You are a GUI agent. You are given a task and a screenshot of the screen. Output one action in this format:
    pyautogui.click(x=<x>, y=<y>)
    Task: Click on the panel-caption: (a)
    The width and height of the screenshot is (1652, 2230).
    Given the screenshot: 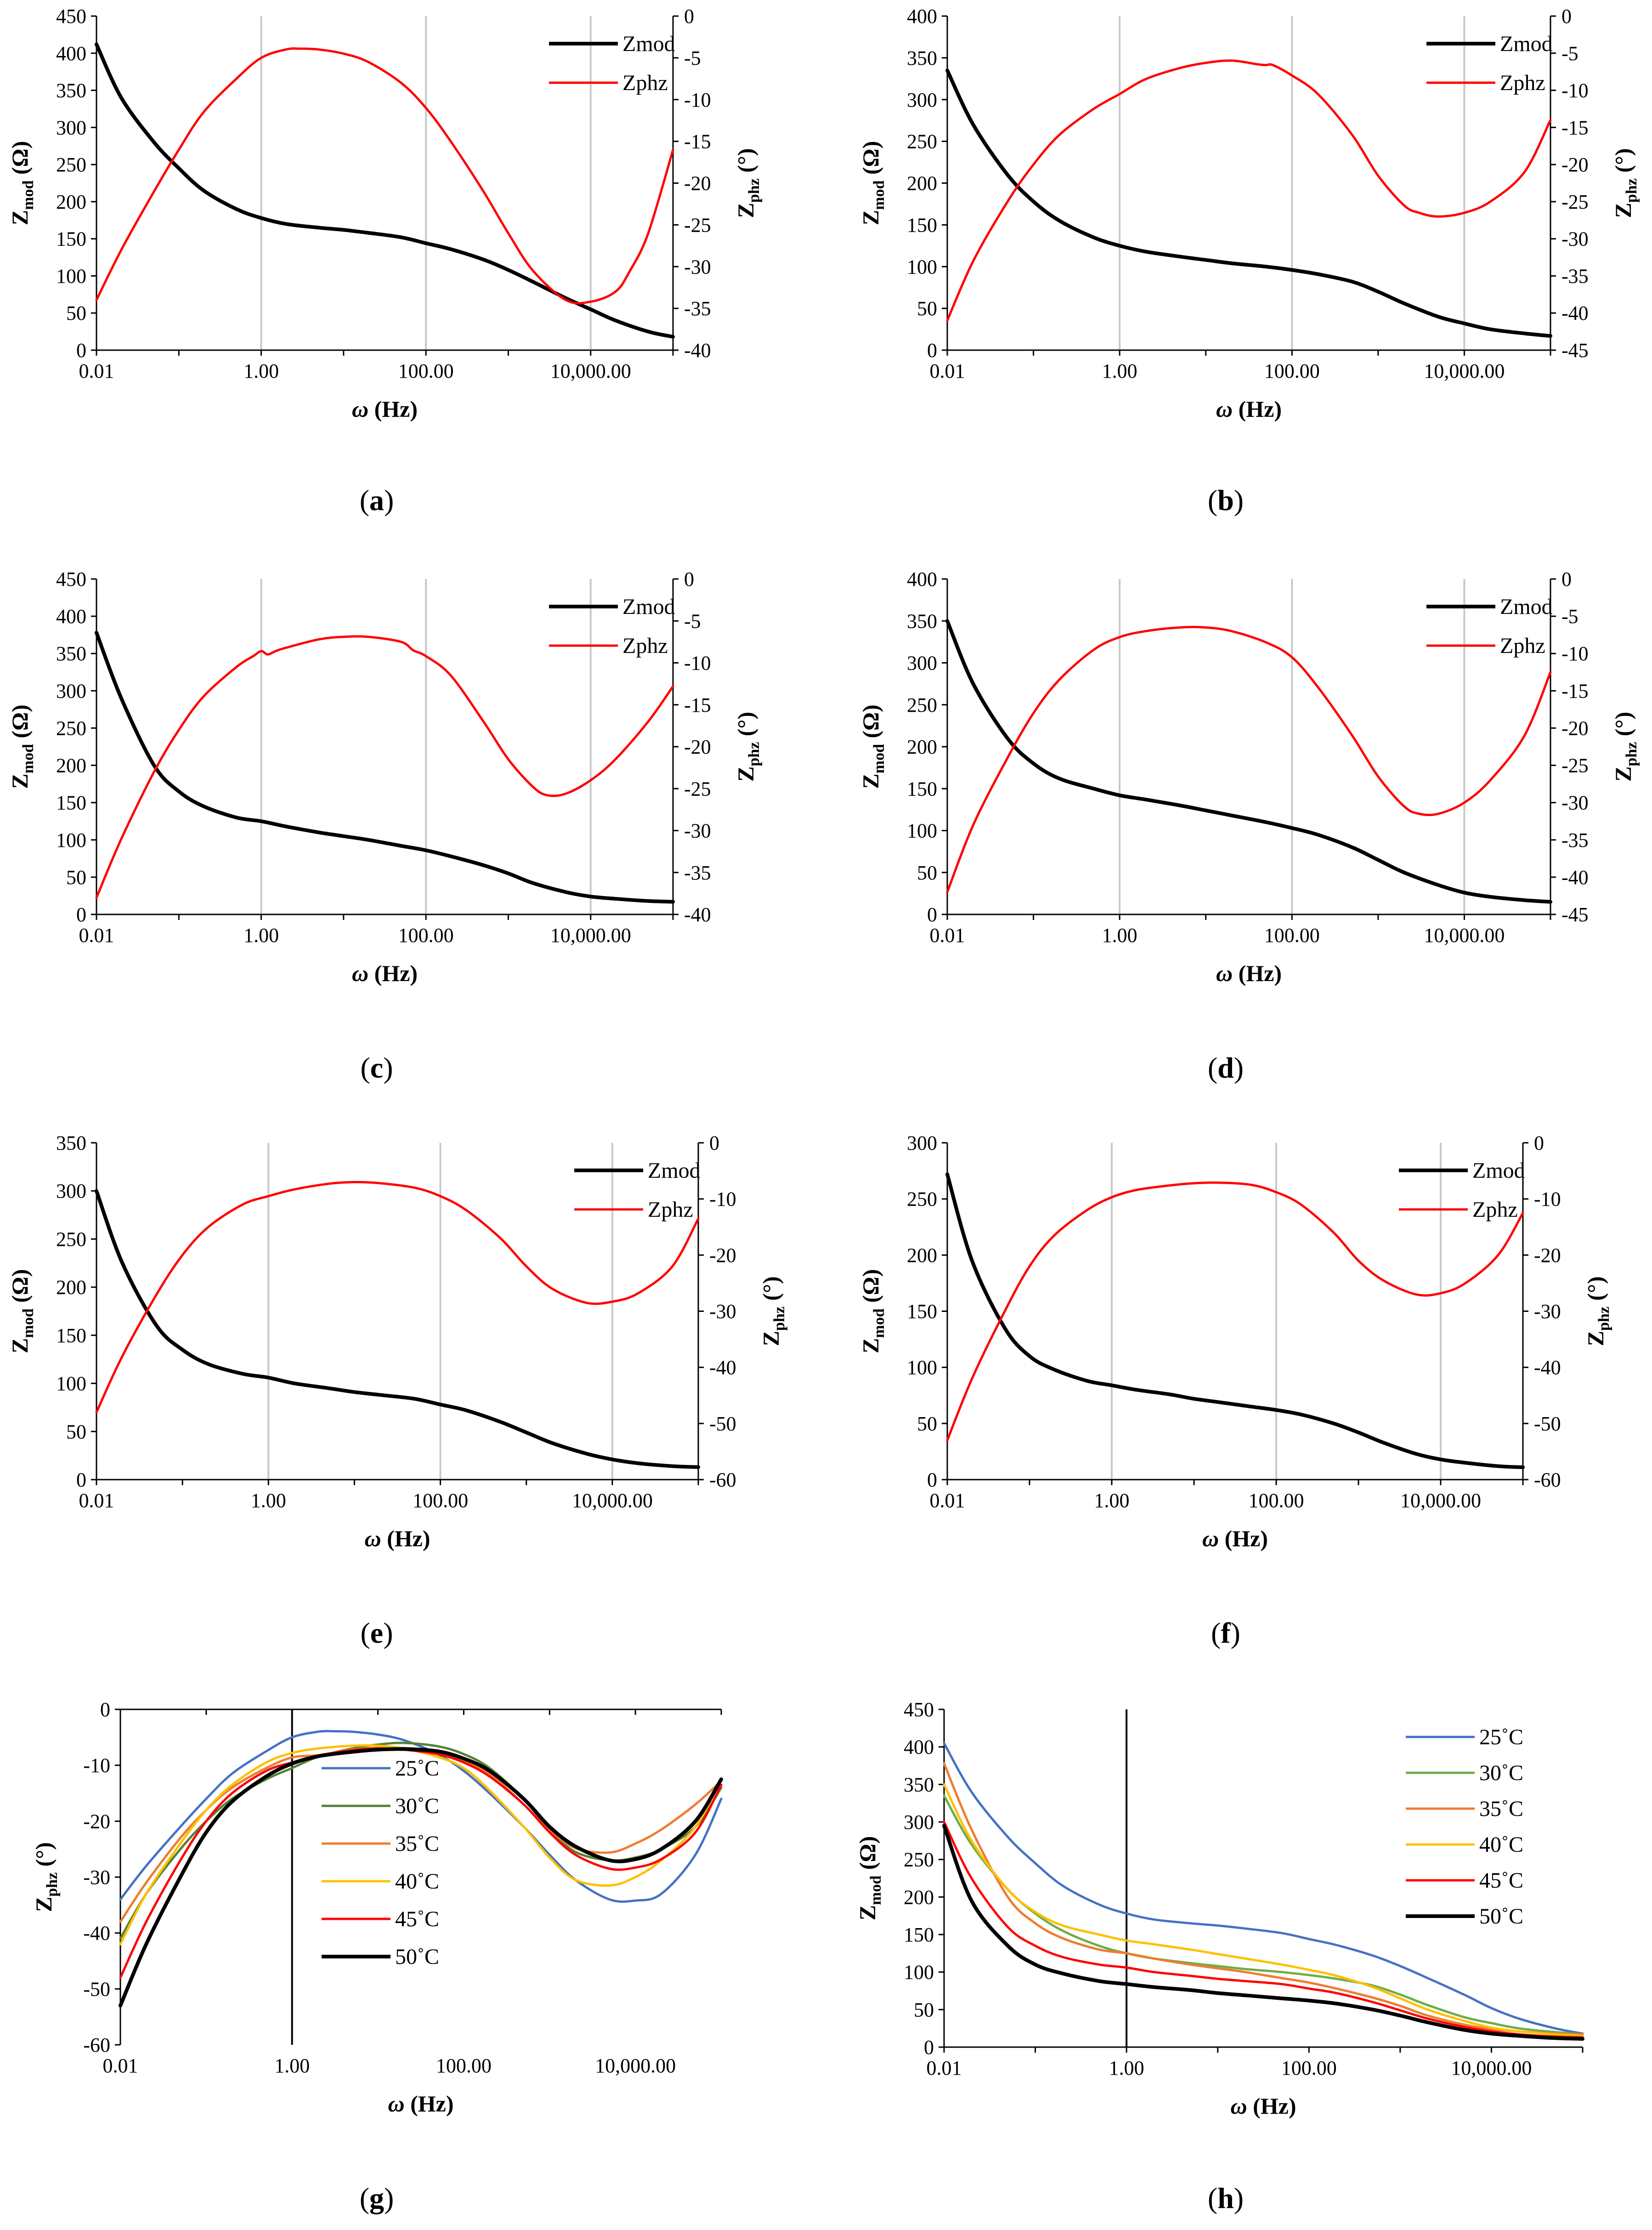 What is the action you would take?
    pyautogui.click(x=377, y=500)
    